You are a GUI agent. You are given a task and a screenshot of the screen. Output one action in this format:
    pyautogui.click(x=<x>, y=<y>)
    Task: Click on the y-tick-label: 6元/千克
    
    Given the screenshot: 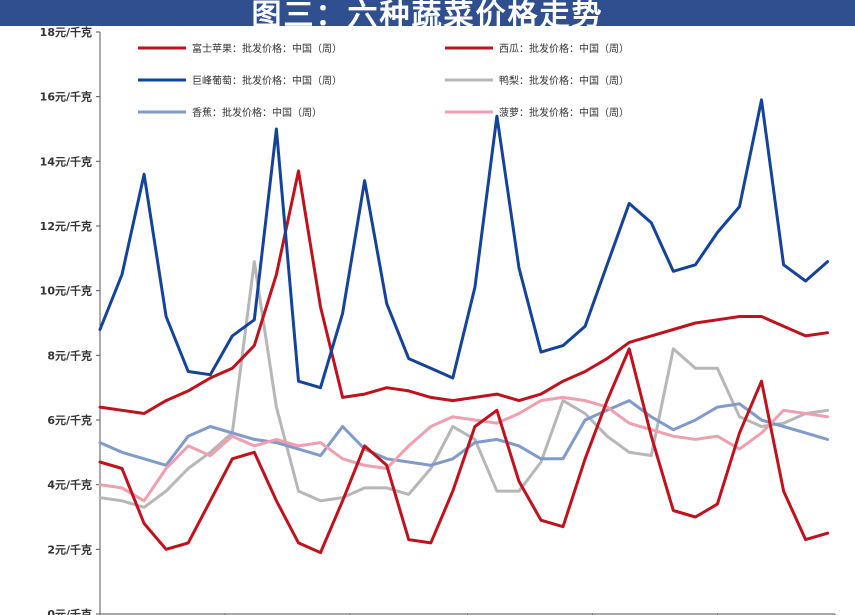 What is the action you would take?
    pyautogui.click(x=69, y=420)
    